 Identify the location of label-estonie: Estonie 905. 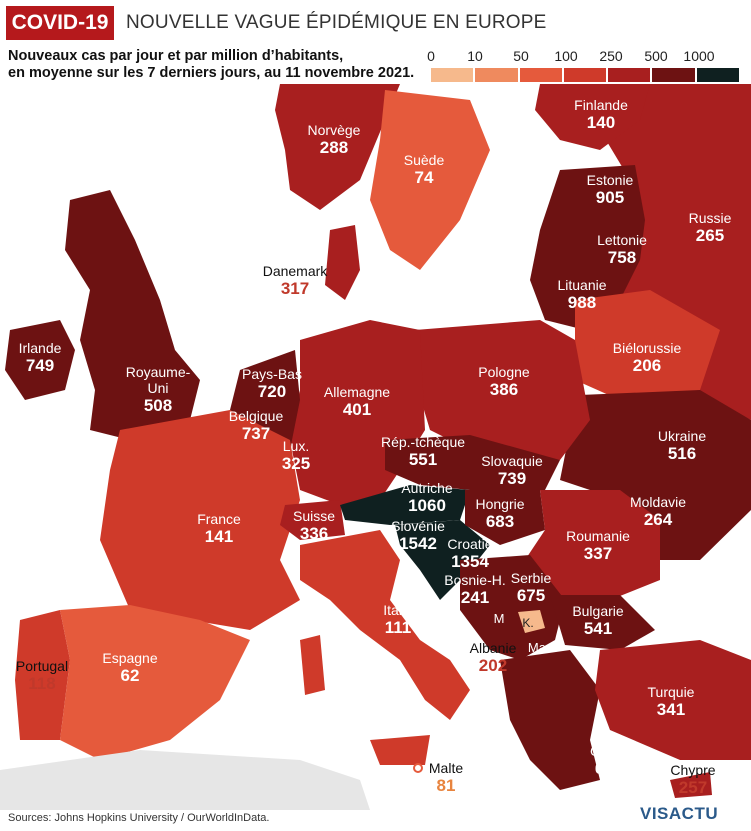
(610, 189).